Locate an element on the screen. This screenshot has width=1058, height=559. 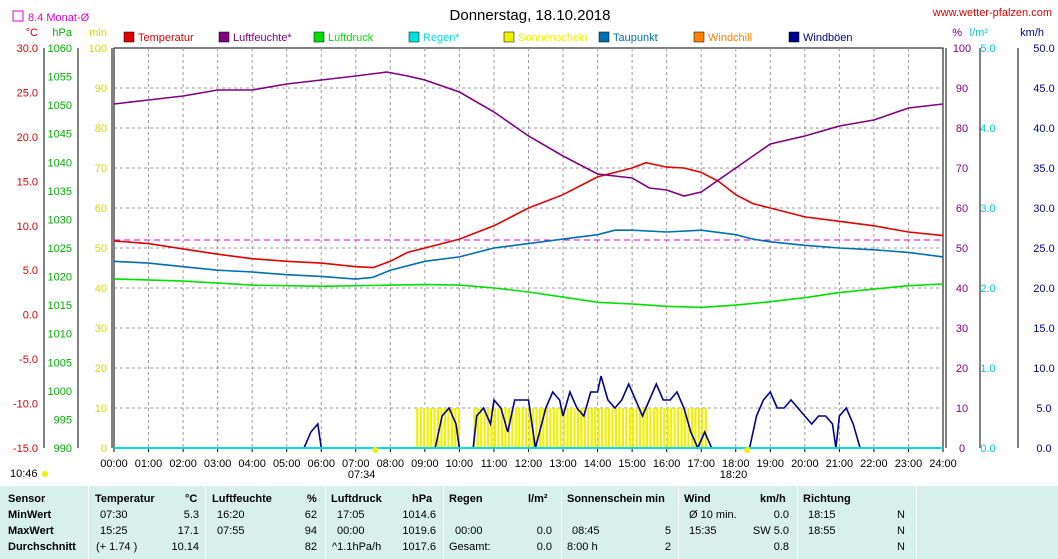
max-press-value: 1019.6 is located at coordinates (419, 531).